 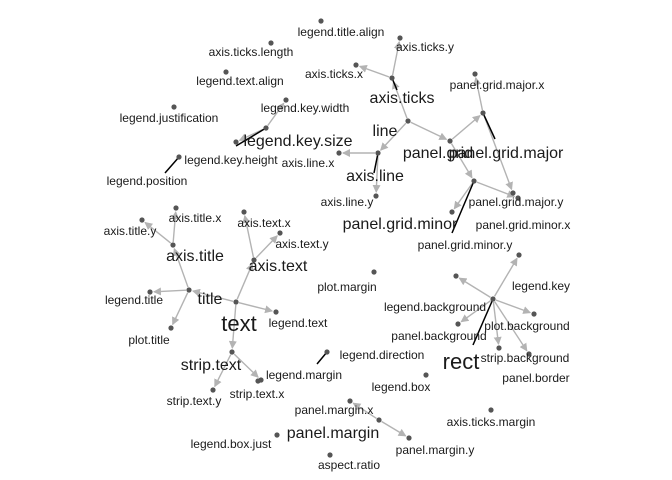 What do you see at coordinates (511, 326) in the screenshot?
I see `edge-rect-to-panel.border` at bounding box center [511, 326].